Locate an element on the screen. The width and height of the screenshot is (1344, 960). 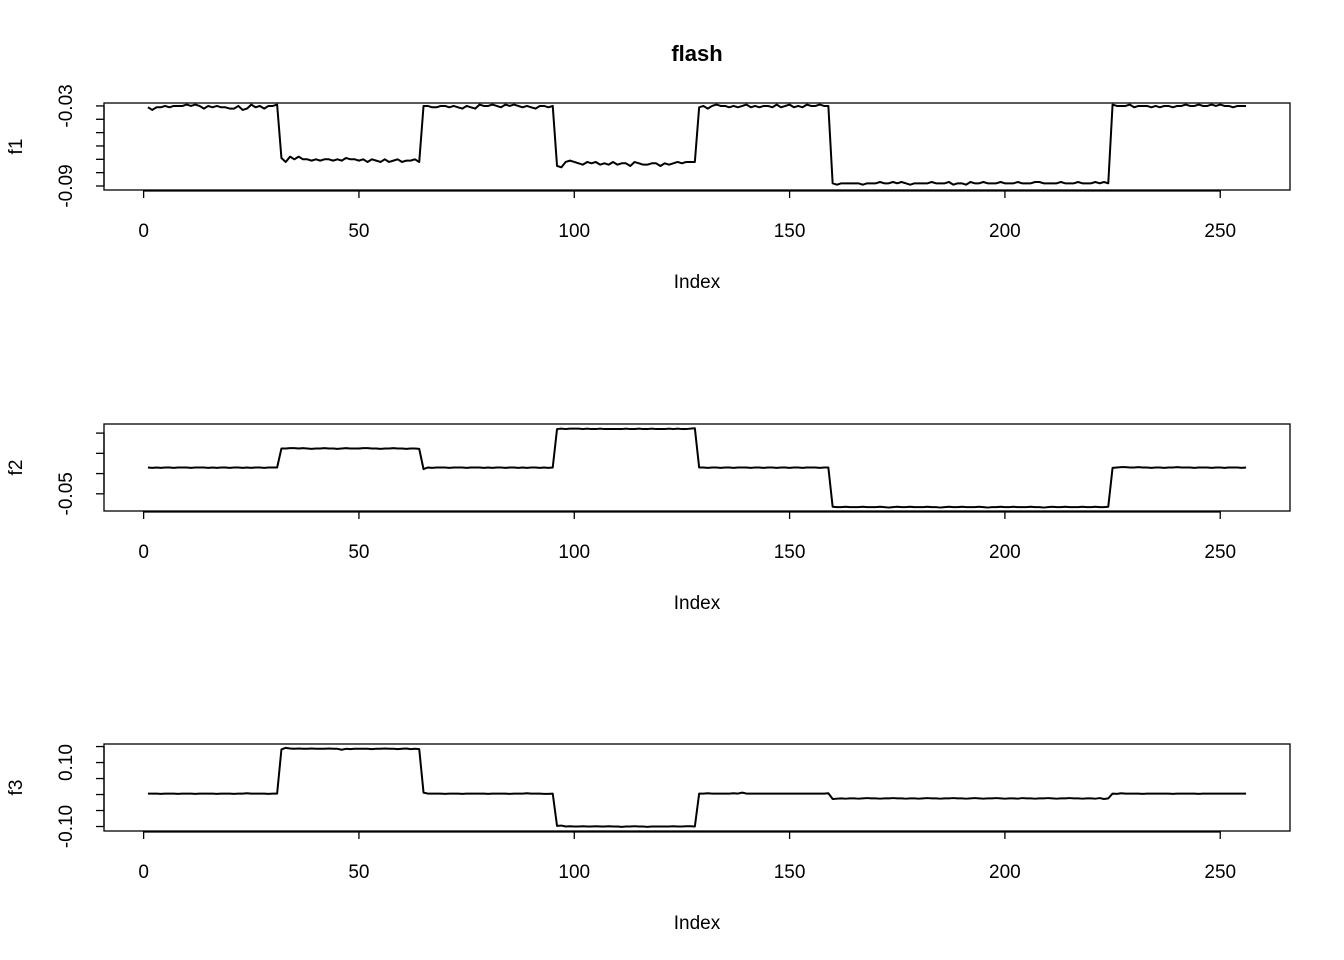
y-axis-label: f1 is located at coordinates (16, 147).